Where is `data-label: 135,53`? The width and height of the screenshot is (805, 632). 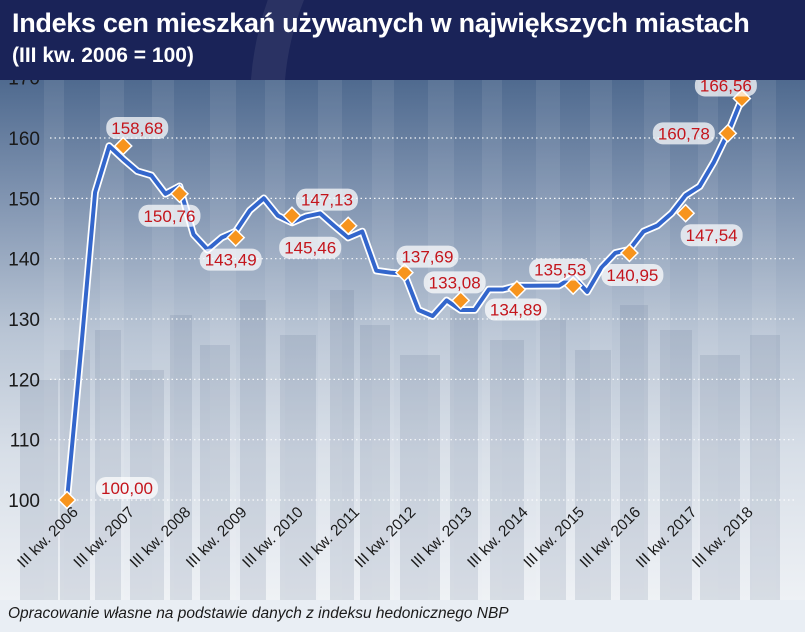
data-label: 135,53 is located at coordinates (560, 270).